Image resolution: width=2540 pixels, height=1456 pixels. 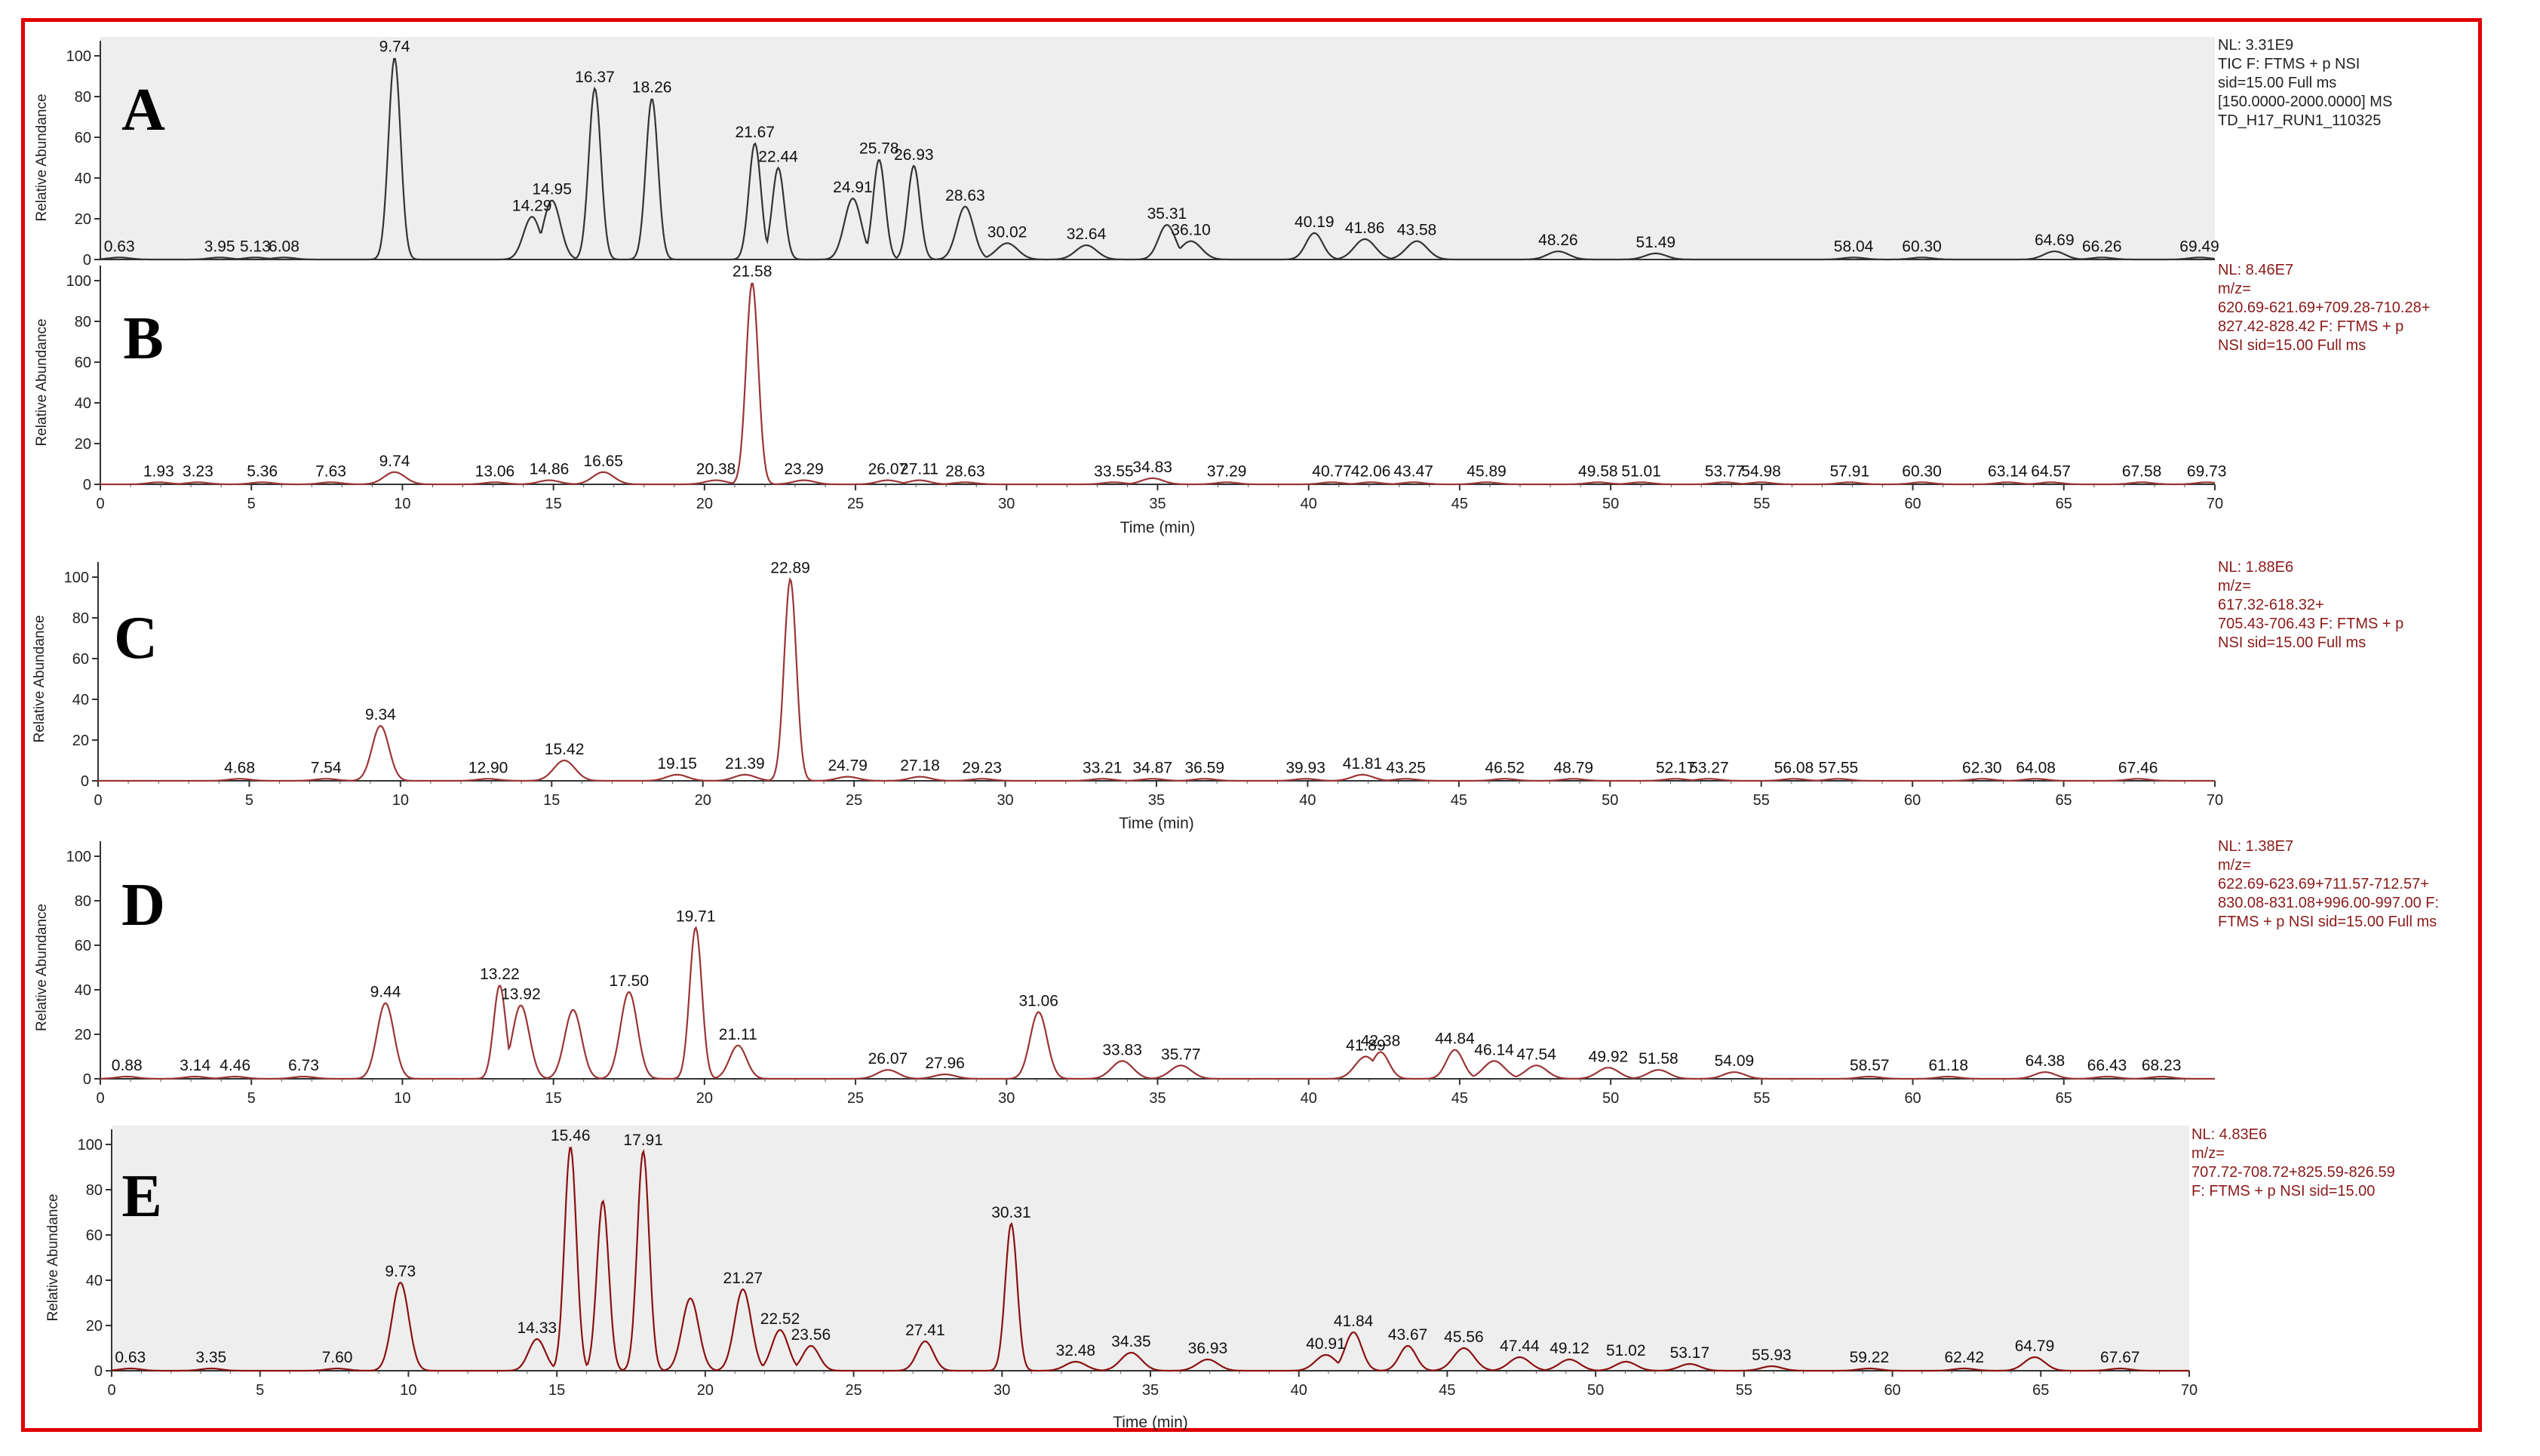 I want to click on peak-label: 9.74, so click(x=394, y=47).